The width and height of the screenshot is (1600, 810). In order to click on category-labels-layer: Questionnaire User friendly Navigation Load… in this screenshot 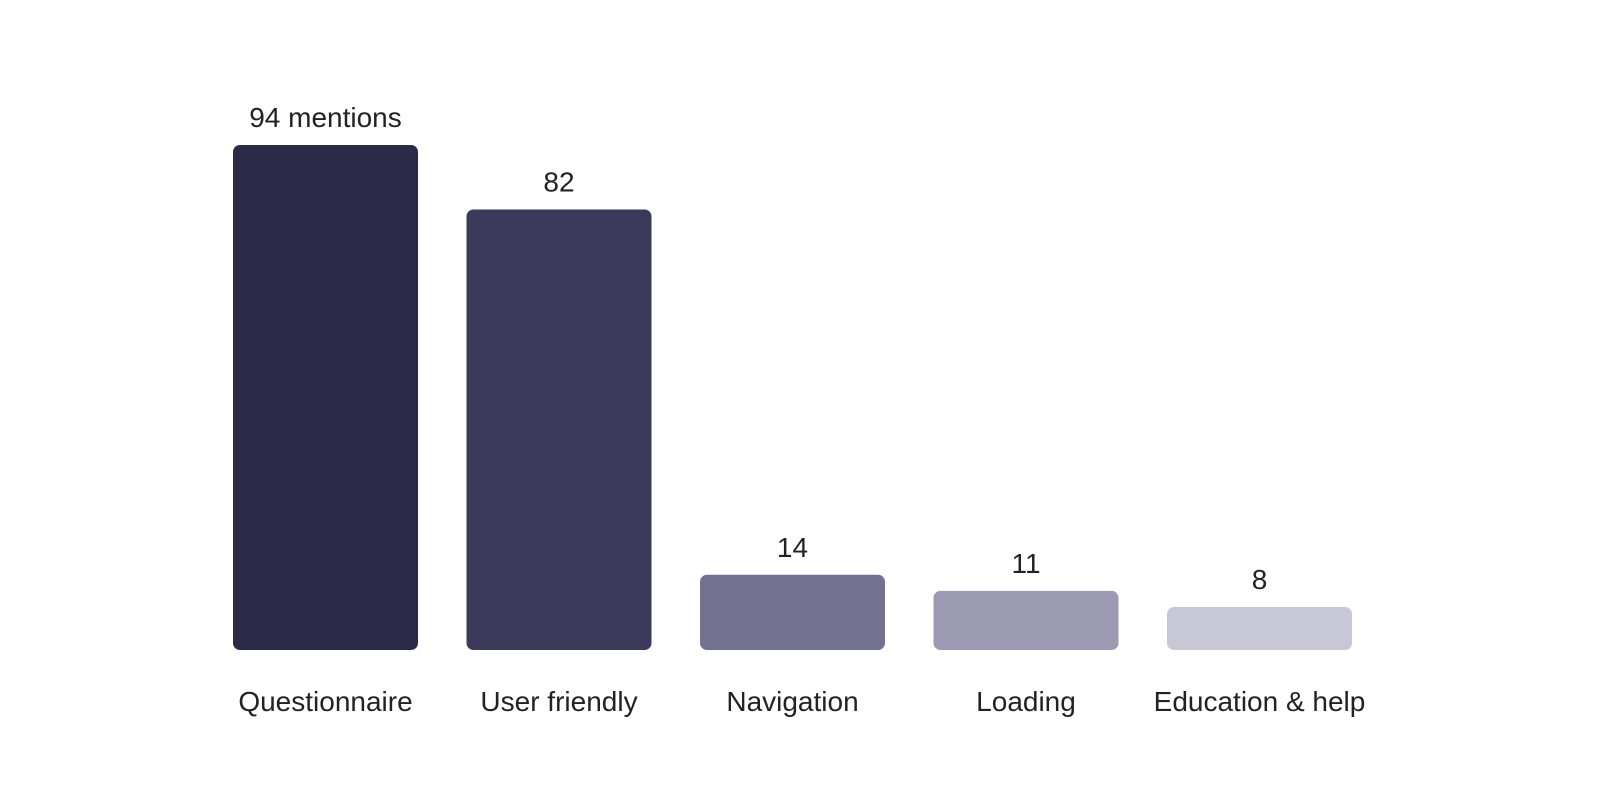, I will do `click(801, 701)`.